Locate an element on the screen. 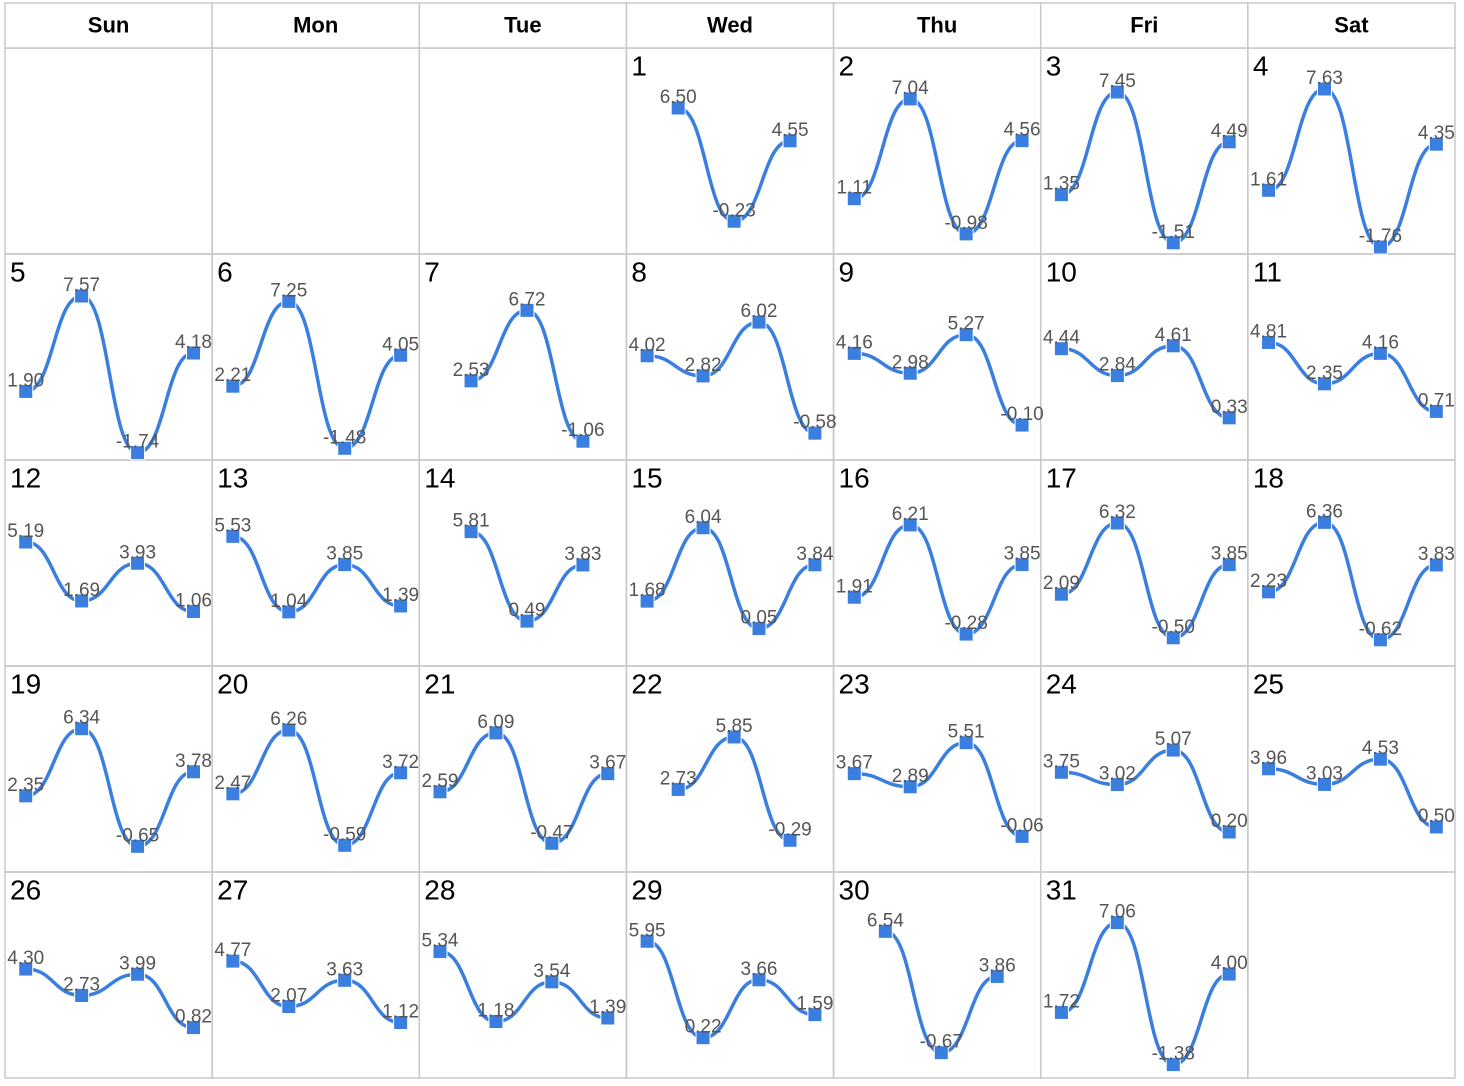 Image resolution: width=1464 pixels, height=1086 pixels. value-label: -0.65 is located at coordinates (137, 835).